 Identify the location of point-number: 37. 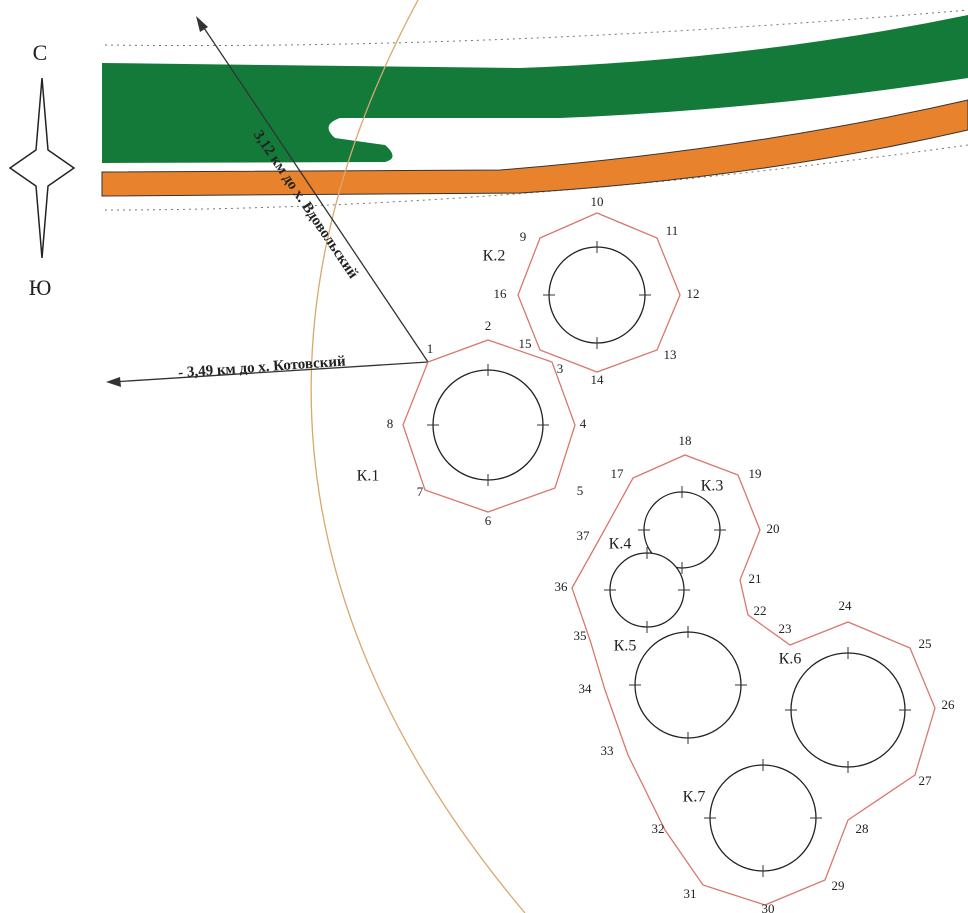
(584, 535).